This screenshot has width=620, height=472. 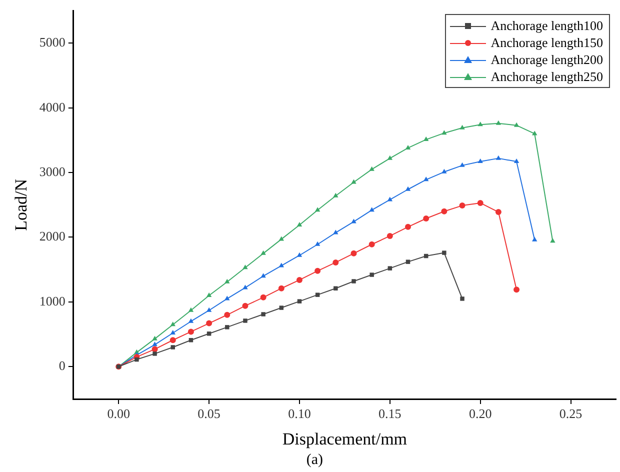 I want to click on text: (a), so click(x=315, y=460).